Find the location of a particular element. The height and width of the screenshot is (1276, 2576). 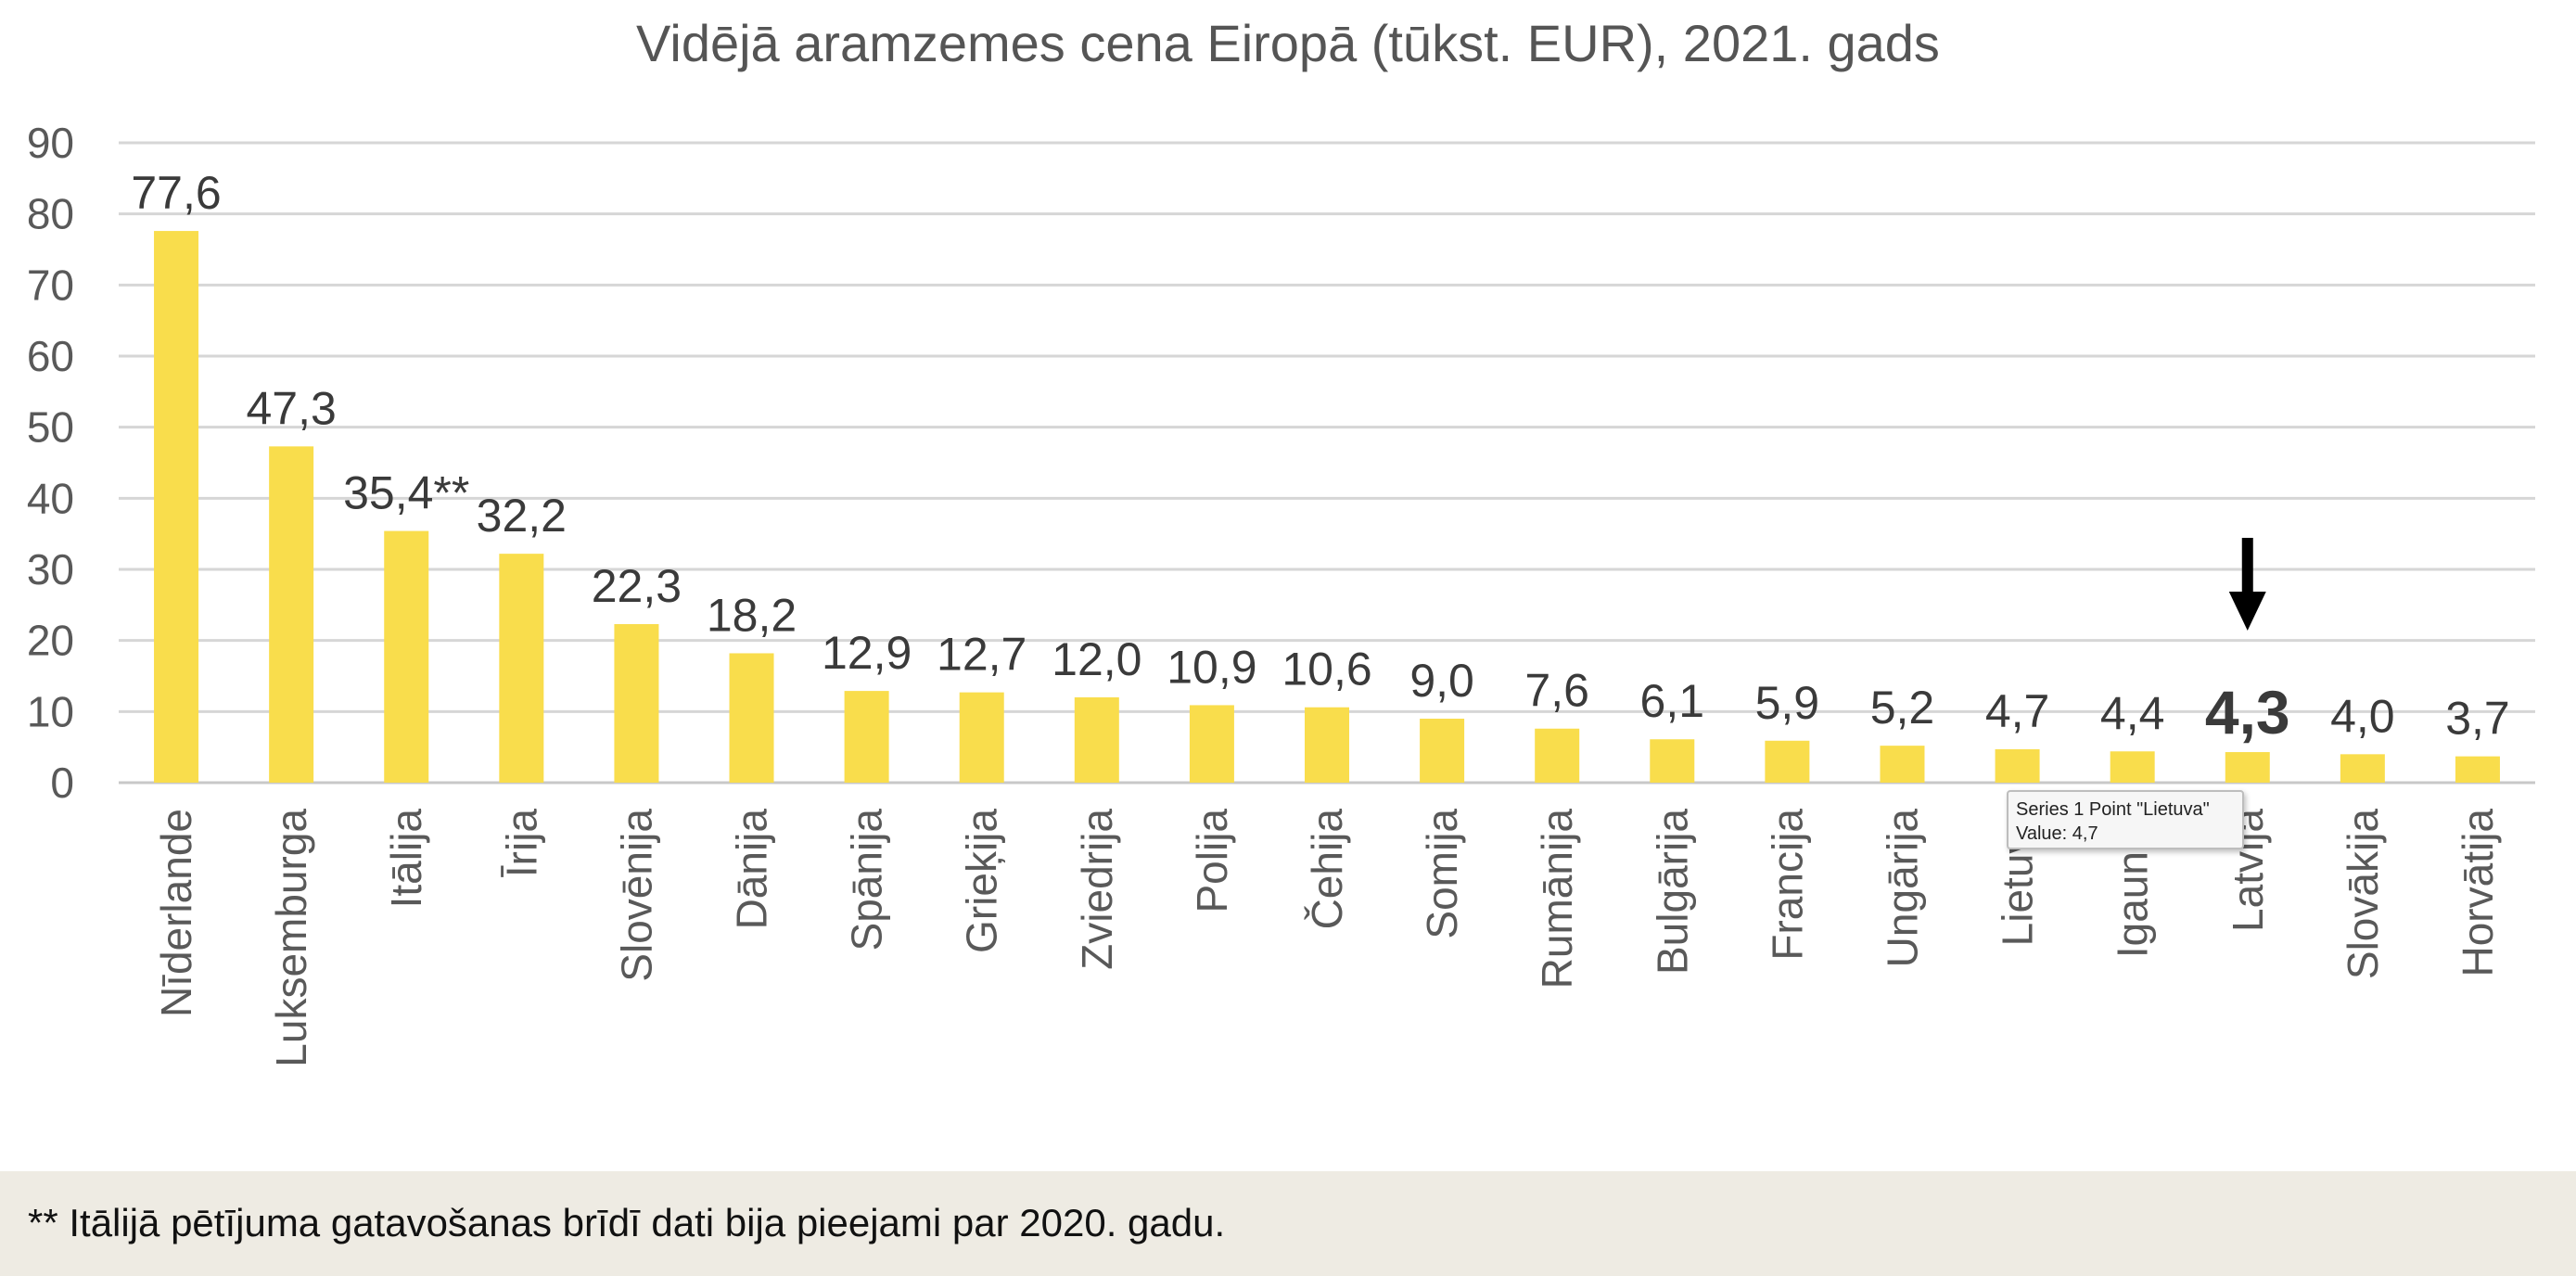

data-label-16: 4,7 is located at coordinates (2018, 711).